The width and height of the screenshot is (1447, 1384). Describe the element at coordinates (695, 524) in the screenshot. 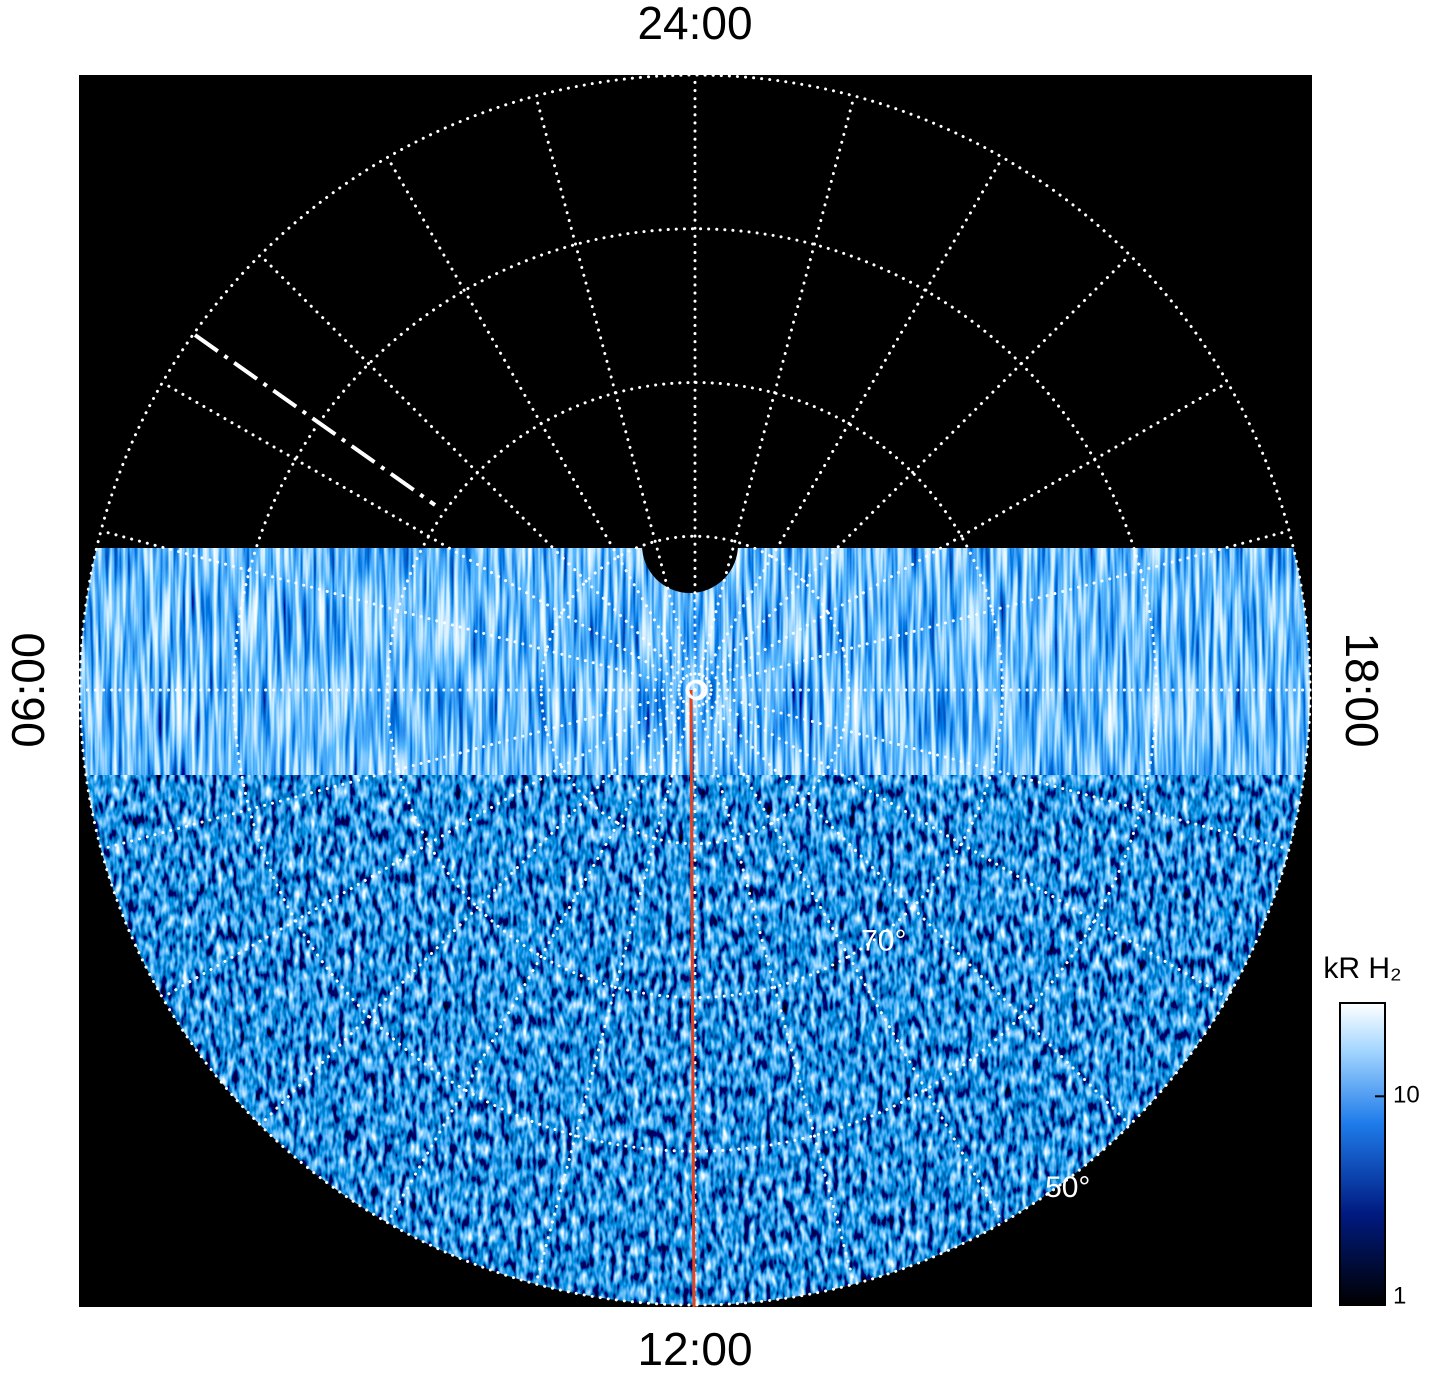

I see `band-mask` at that location.